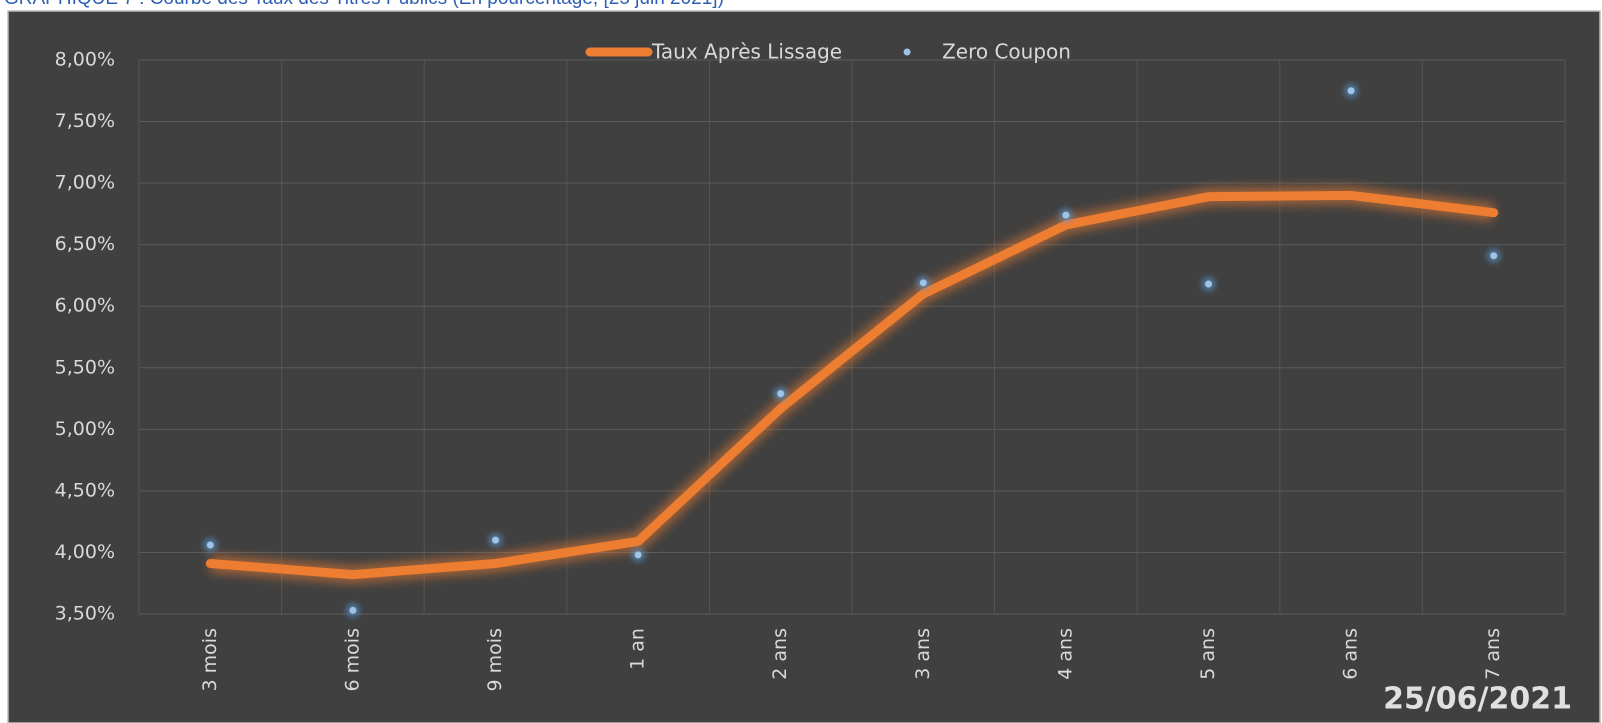 The width and height of the screenshot is (1602, 723). I want to click on y-tick-label: 6,00%, so click(85, 306).